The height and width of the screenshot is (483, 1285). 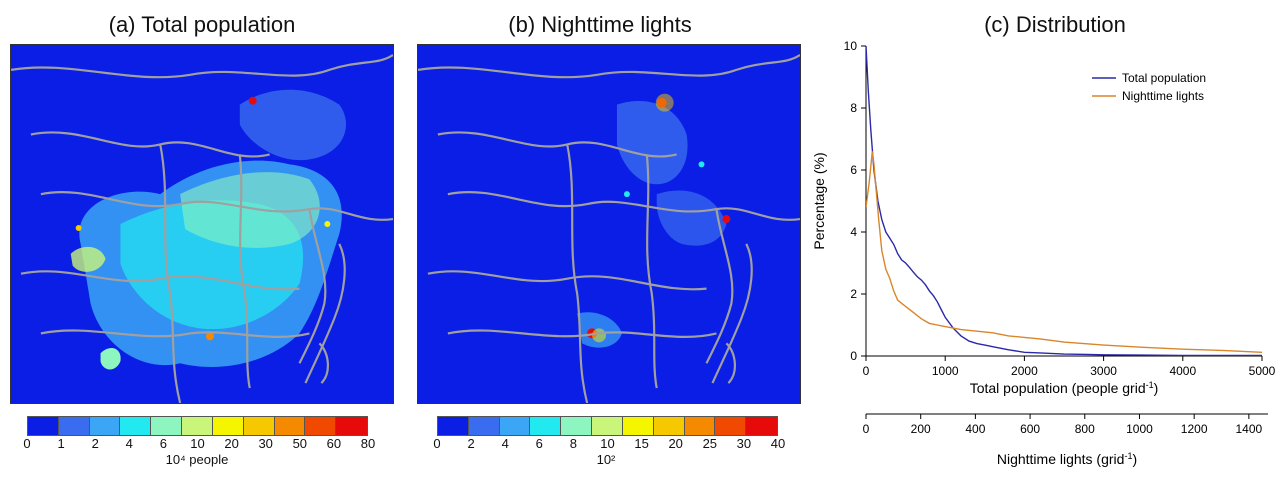 What do you see at coordinates (1103, 371) in the screenshot?
I see `x-tick-label: 3000` at bounding box center [1103, 371].